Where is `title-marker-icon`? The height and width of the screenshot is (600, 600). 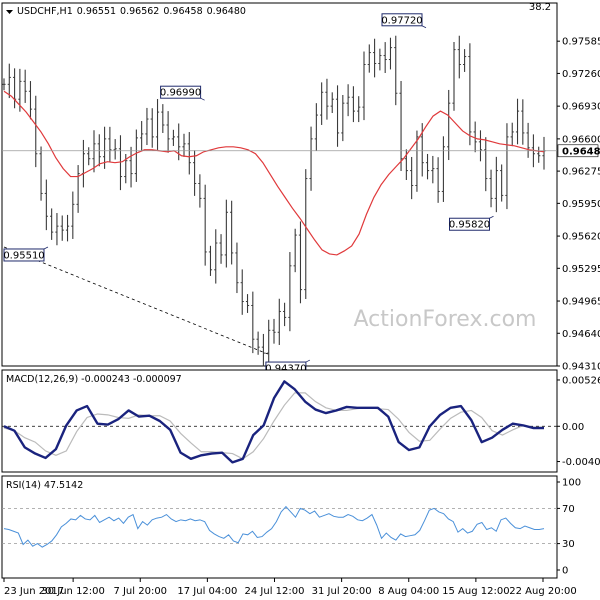
title-marker-icon is located at coordinates (9, 12).